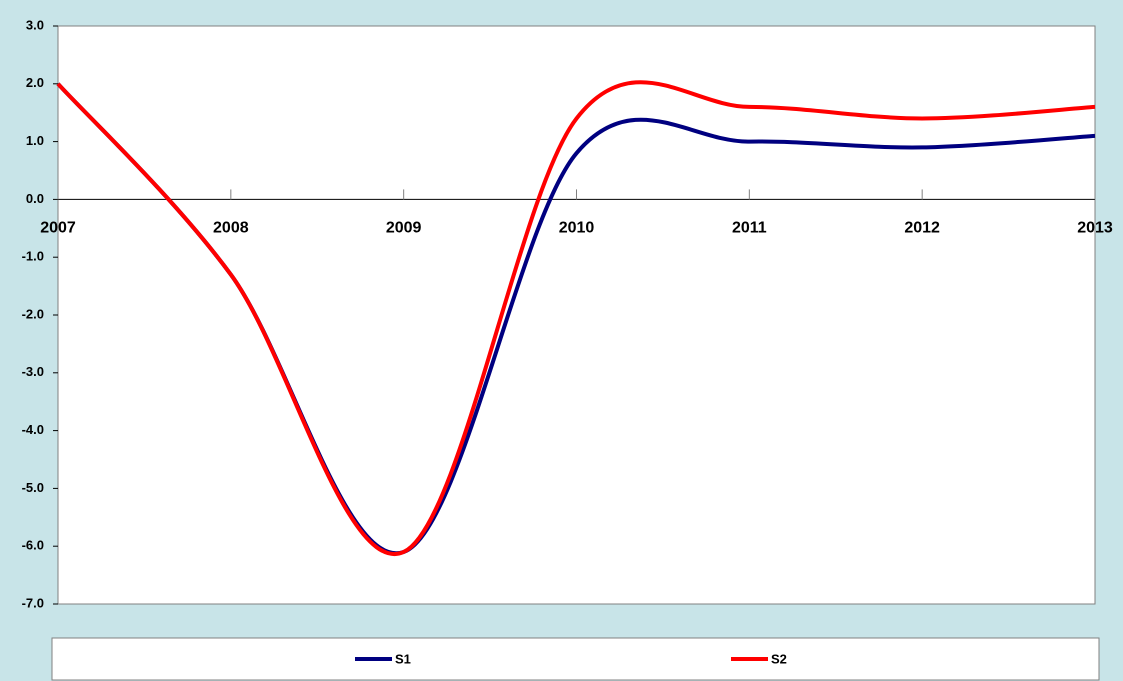 The image size is (1123, 681). Describe the element at coordinates (33, 371) in the screenshot. I see `y-tick-label: -3.0` at that location.